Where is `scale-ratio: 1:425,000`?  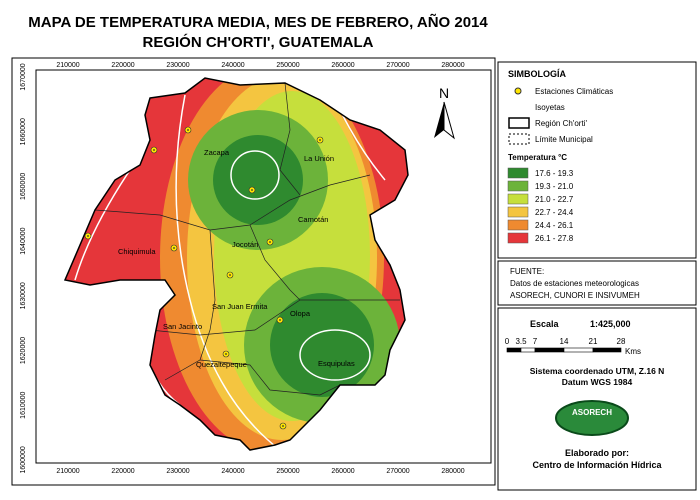 scale-ratio: 1:425,000 is located at coordinates (610, 324).